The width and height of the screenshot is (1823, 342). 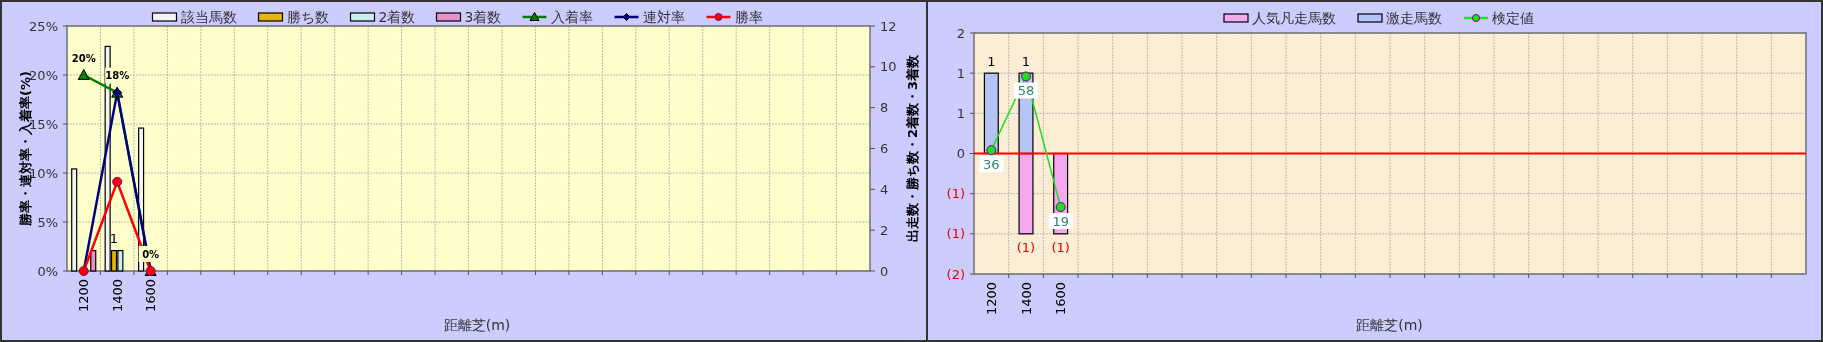 What do you see at coordinates (960, 33) in the screenshot?
I see `y-tick-label: 2` at bounding box center [960, 33].